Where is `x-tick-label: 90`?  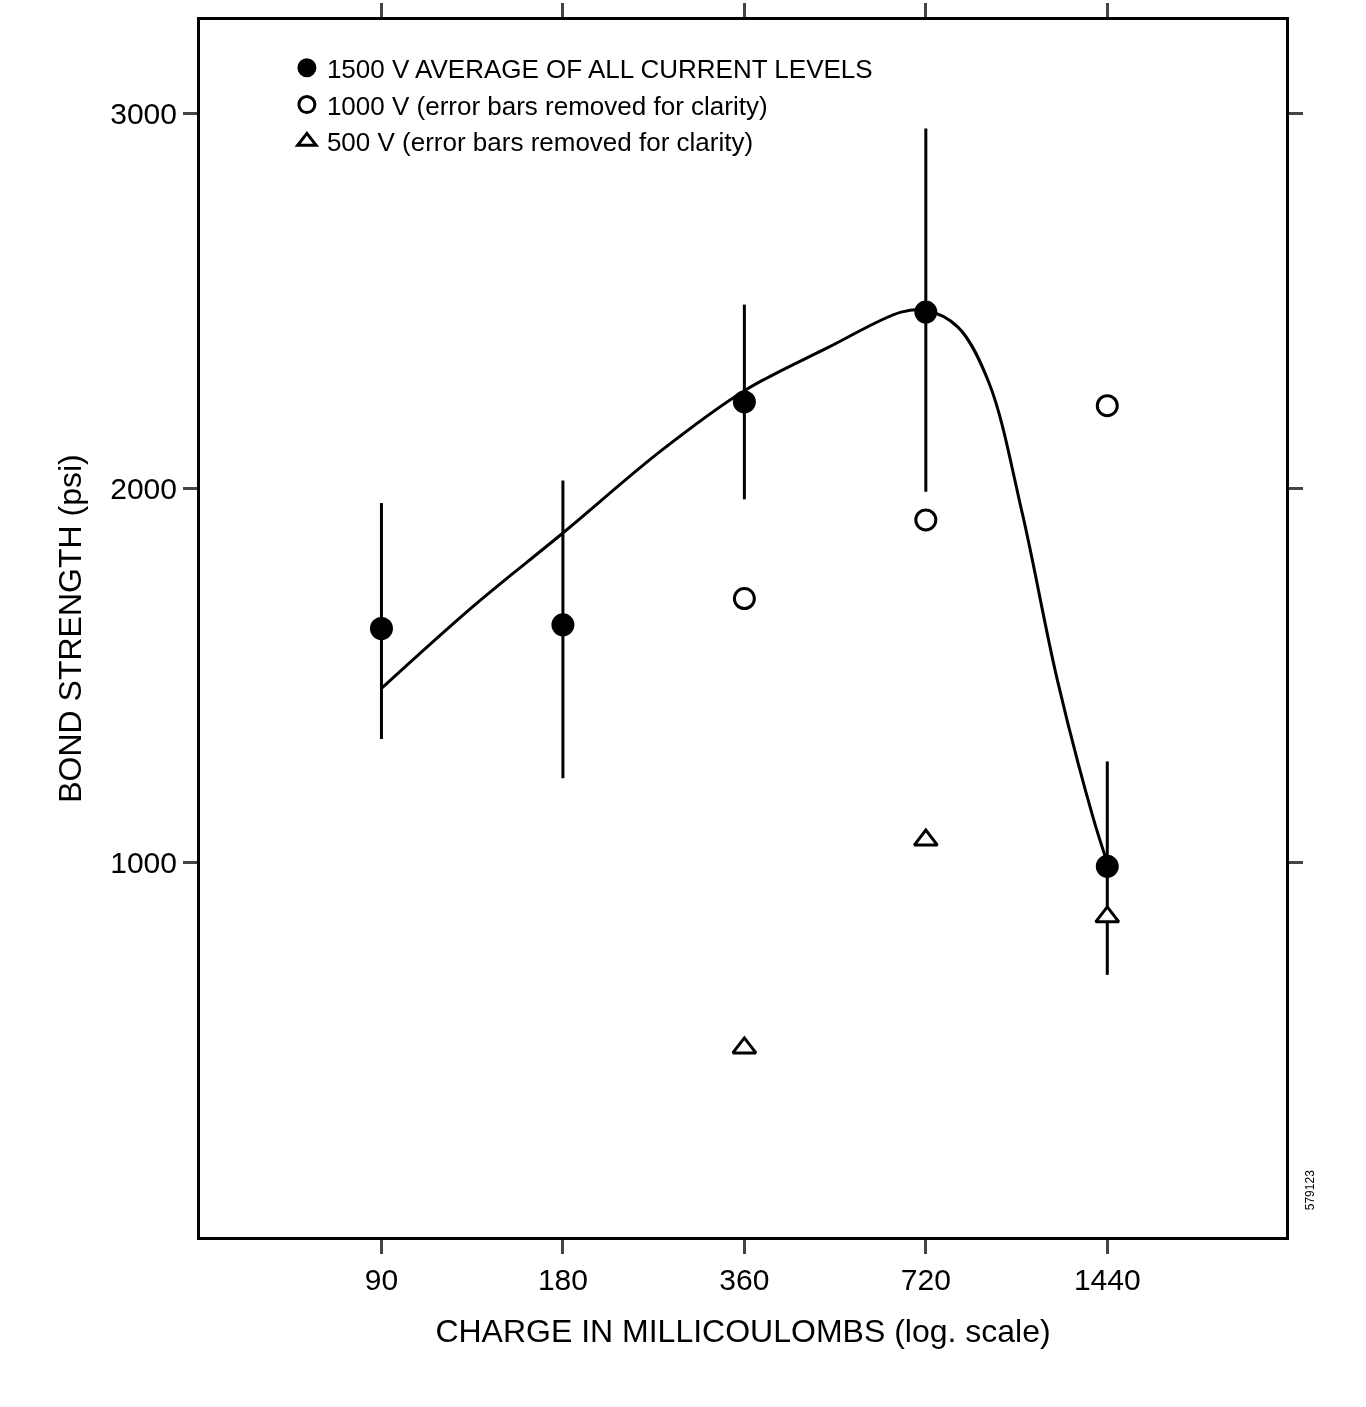 x-tick-label: 90 is located at coordinates (381, 1279).